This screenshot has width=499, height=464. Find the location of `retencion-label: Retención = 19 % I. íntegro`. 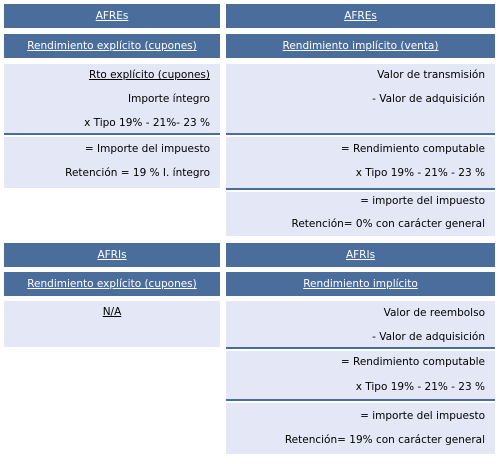

retencion-label: Retención = 19 % I. íntegro is located at coordinates (137, 173).